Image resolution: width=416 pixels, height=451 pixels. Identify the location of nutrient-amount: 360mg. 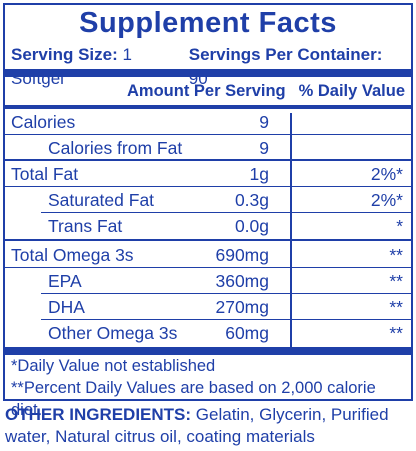
(242, 281).